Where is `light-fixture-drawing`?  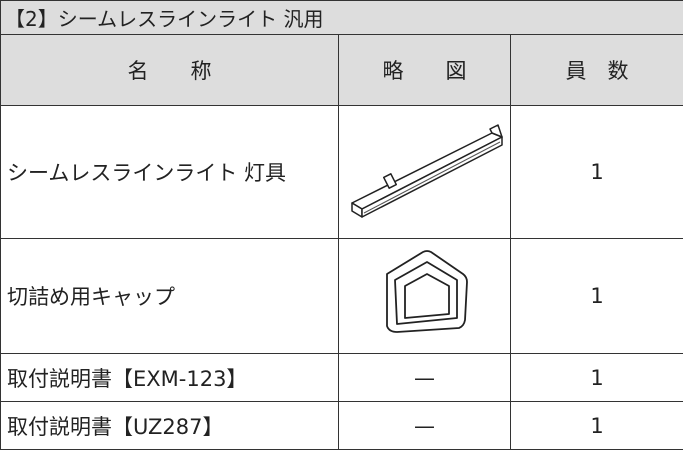
light-fixture-drawing is located at coordinates (427, 170).